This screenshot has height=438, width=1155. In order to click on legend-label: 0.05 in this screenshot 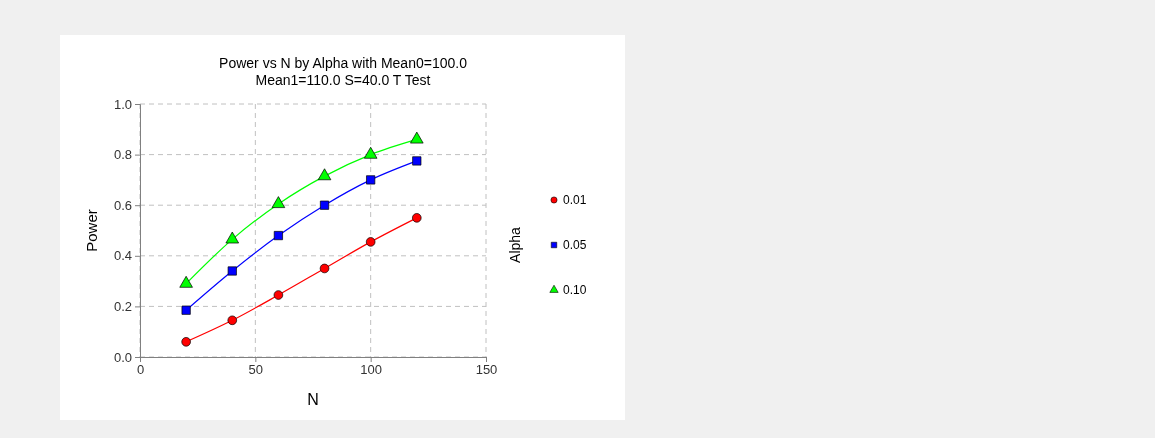, I will do `click(575, 245)`.